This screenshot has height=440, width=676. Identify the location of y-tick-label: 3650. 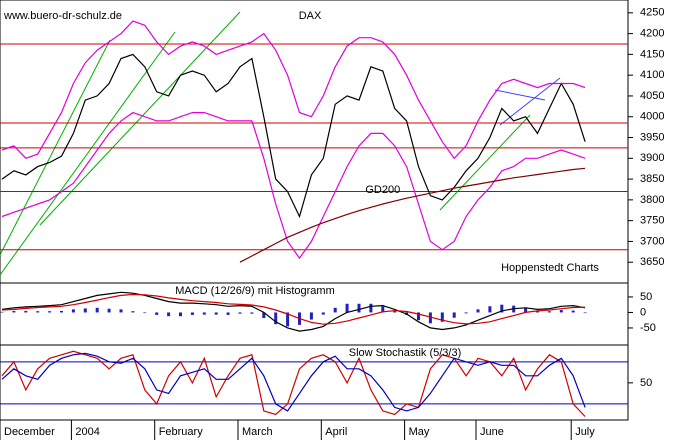
(652, 262).